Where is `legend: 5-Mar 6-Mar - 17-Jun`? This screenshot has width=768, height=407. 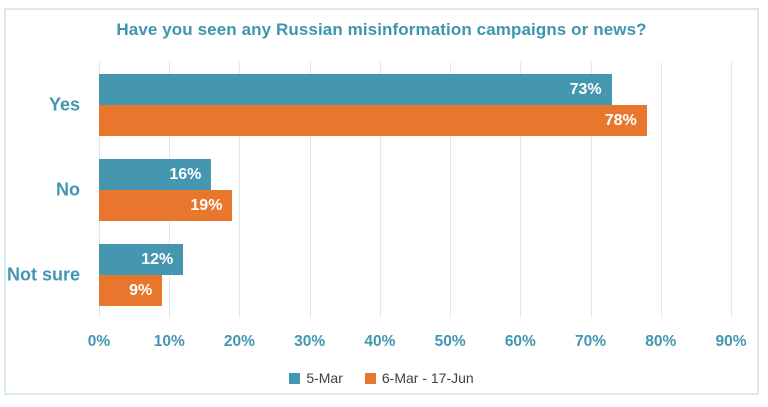
legend: 5-Mar 6-Mar - 17-Jun is located at coordinates (381, 378).